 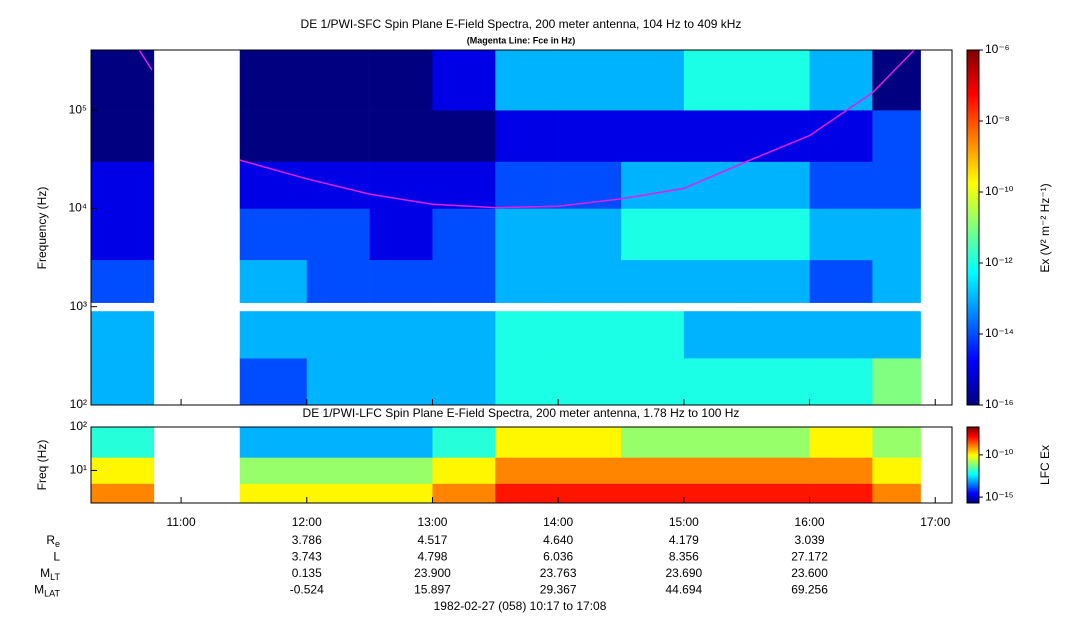 What do you see at coordinates (558, 522) in the screenshot?
I see `x-tick-label: 14:00` at bounding box center [558, 522].